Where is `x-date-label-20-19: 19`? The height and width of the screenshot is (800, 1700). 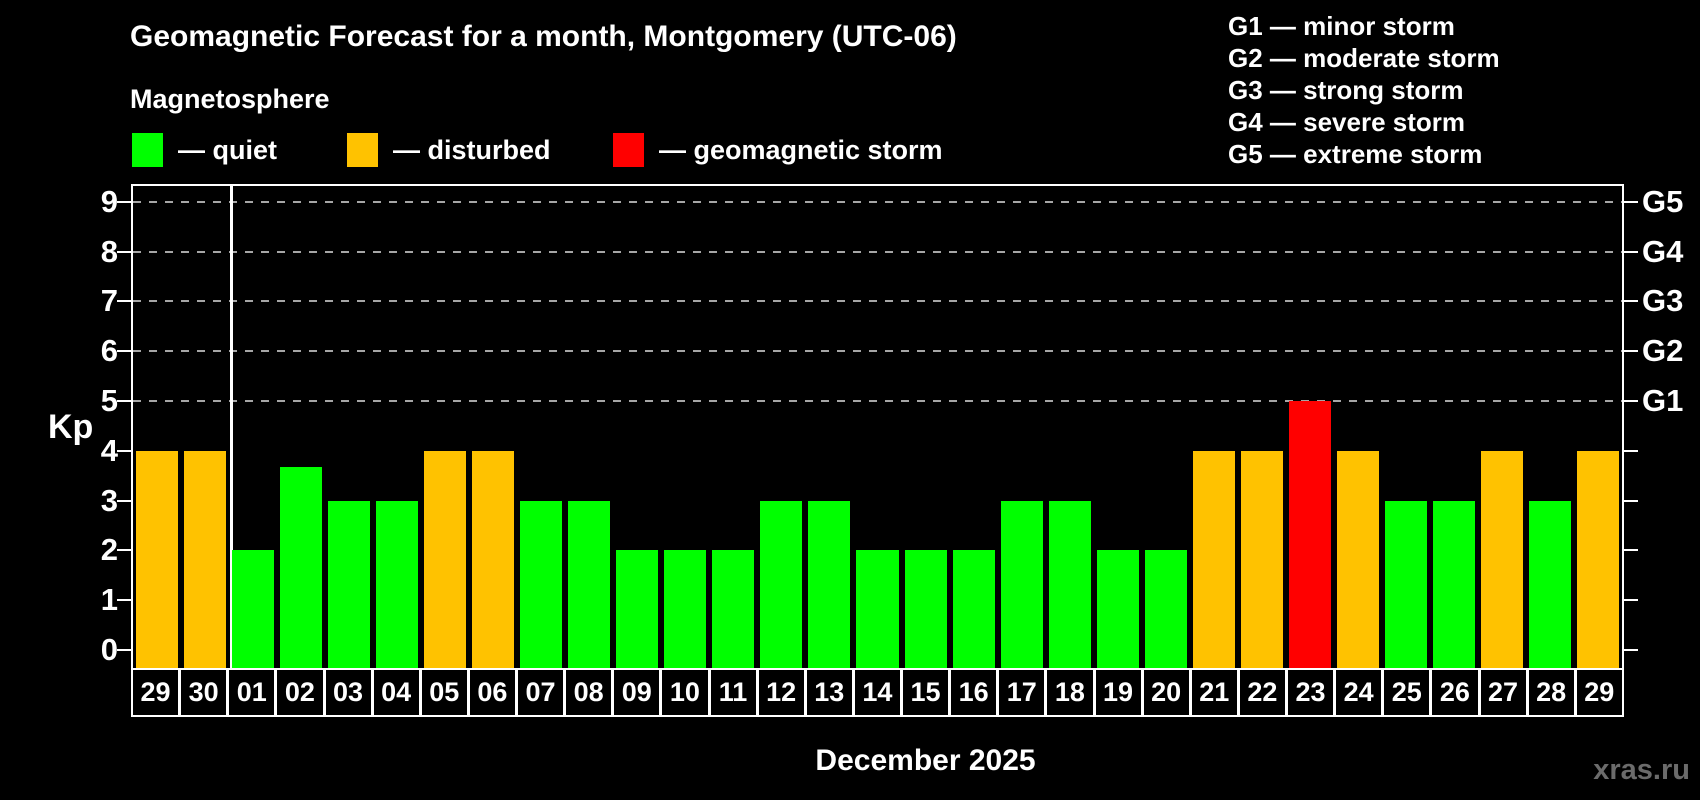
x-date-label-20-19: 19 is located at coordinates (1116, 692).